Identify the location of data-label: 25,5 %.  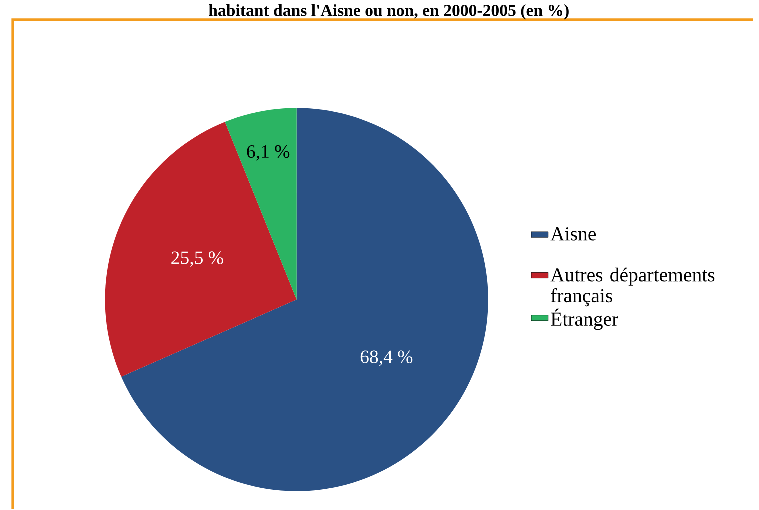
(198, 259).